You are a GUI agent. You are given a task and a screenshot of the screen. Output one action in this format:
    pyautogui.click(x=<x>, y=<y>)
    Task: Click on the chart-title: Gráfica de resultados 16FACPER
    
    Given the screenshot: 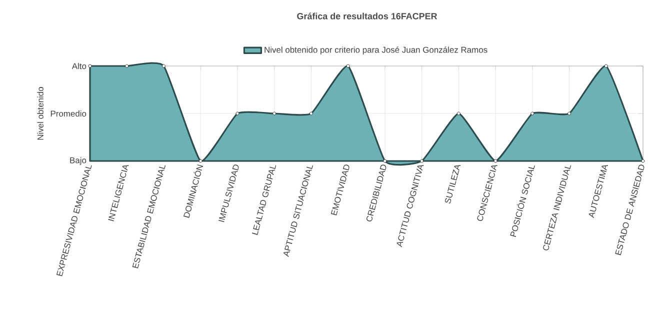 What is the action you would take?
    pyautogui.click(x=367, y=16)
    